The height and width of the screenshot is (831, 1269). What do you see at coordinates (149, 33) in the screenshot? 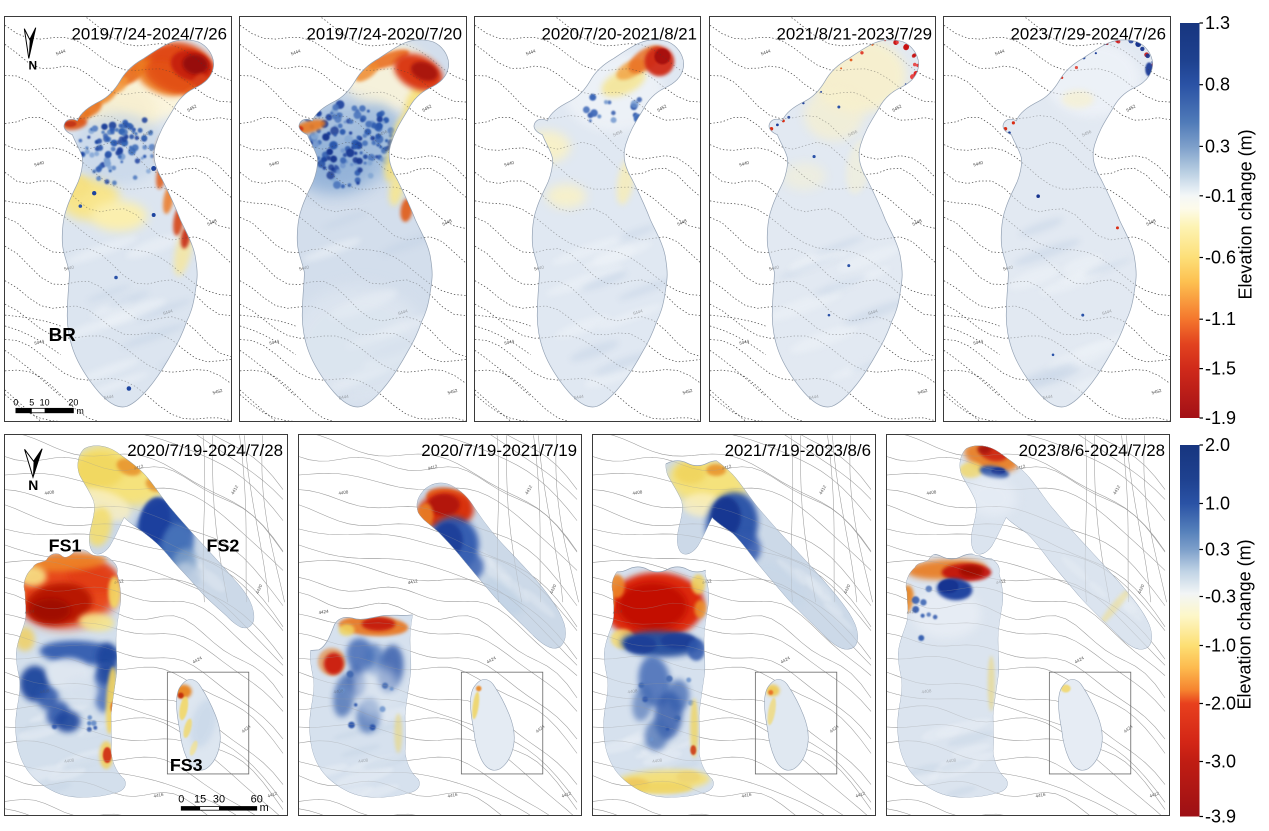
I see `svg-text: 2019/7/24-2024/7/26` at bounding box center [149, 33].